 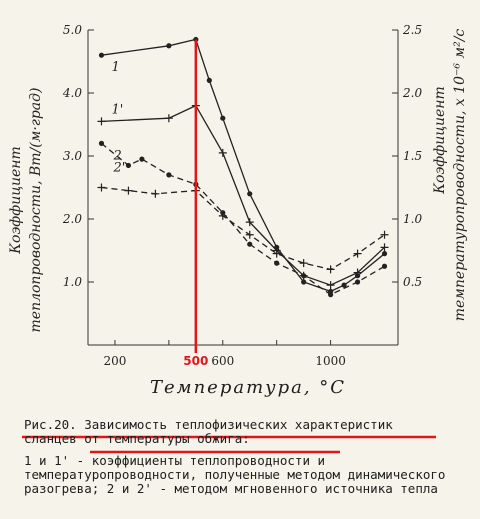 I want to click on right-tick-label: 1.0, so click(x=412, y=219).